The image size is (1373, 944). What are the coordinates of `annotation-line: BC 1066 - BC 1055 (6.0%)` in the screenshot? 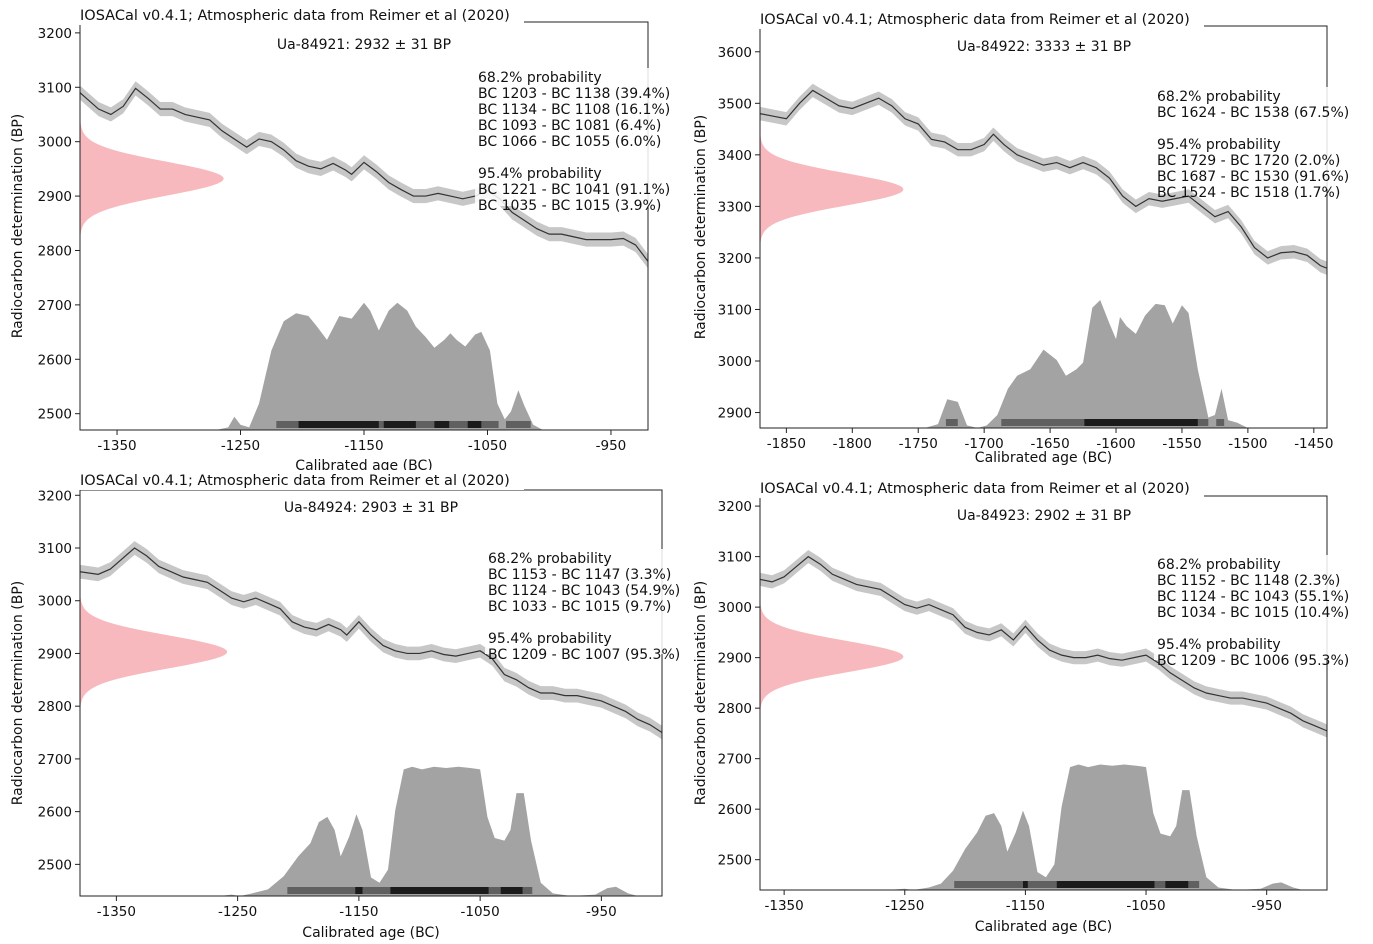 It's located at (569, 142).